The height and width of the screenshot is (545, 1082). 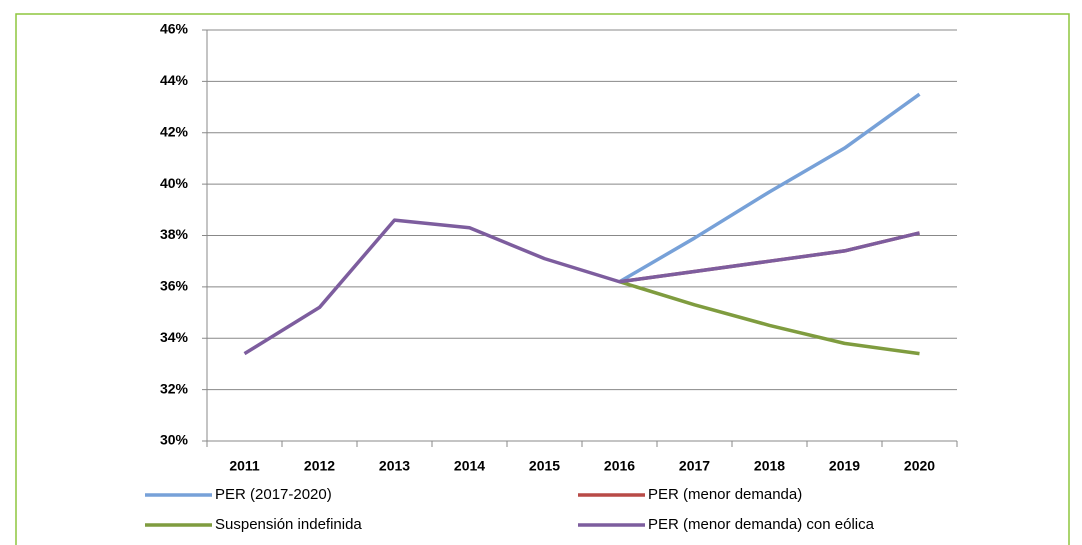 What do you see at coordinates (469, 466) in the screenshot?
I see `x-tick-label: 2014` at bounding box center [469, 466].